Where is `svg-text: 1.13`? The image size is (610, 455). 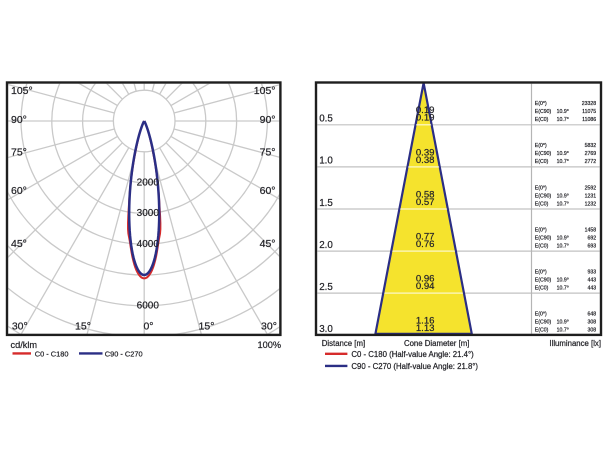 svg-text: 1.13 is located at coordinates (425, 328).